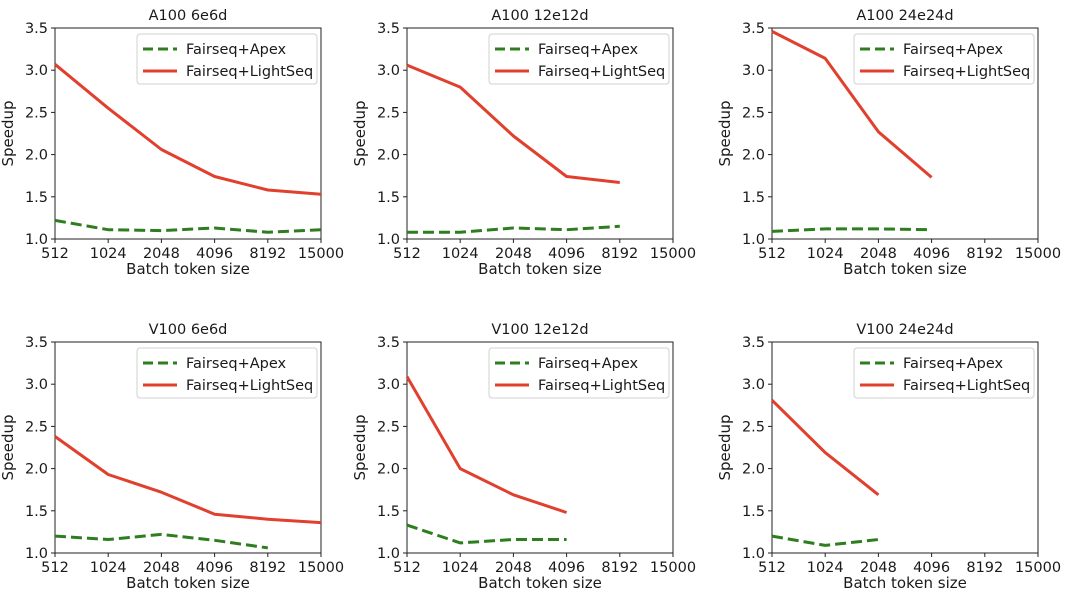 This screenshot has height=596, width=1080. Describe the element at coordinates (360, 447) in the screenshot. I see `chart-4-y-axis-label: Speedup` at that location.